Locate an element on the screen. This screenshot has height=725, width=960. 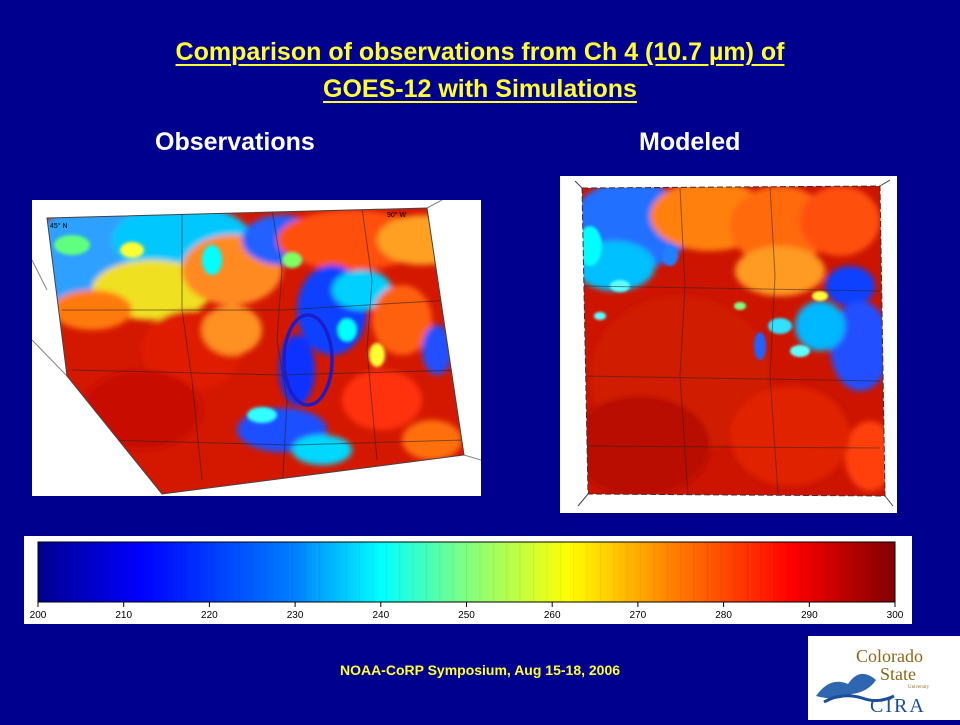
colorbar-tick-label: 220 is located at coordinates (209, 615).